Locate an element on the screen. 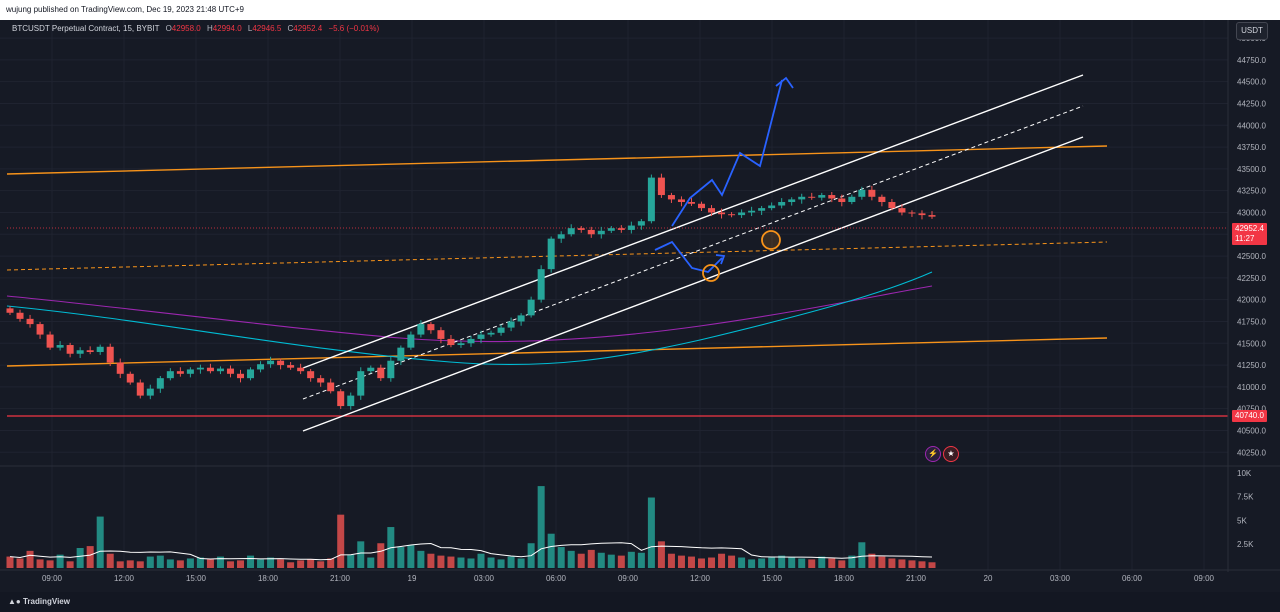 The width and height of the screenshot is (1280, 612). time-tick-label: 21:00 is located at coordinates (916, 578).